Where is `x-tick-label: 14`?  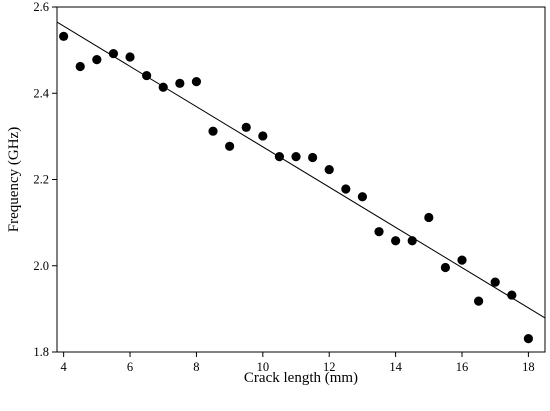
x-tick-label: 14 is located at coordinates (395, 367).